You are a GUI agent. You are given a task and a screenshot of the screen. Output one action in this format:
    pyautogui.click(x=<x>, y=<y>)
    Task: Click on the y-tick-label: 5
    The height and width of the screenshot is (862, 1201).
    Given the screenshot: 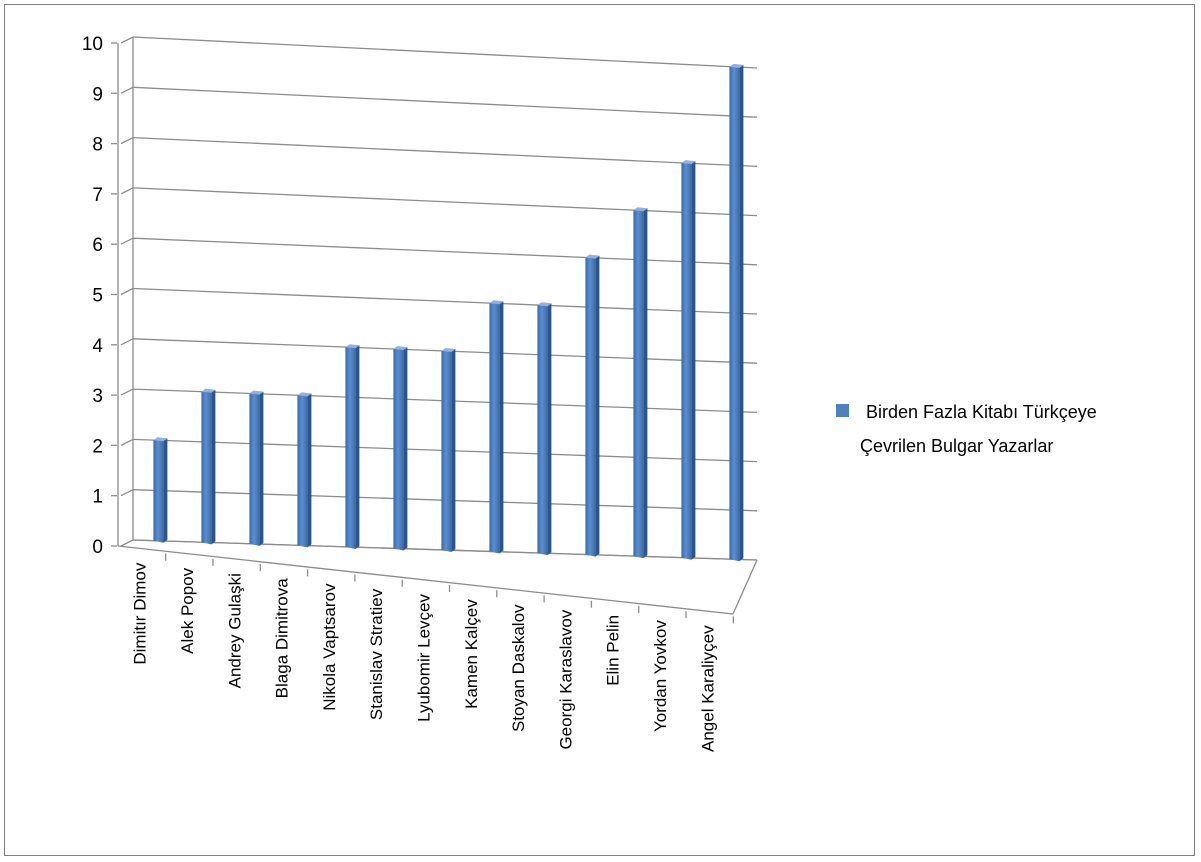 What is the action you would take?
    pyautogui.click(x=97, y=296)
    